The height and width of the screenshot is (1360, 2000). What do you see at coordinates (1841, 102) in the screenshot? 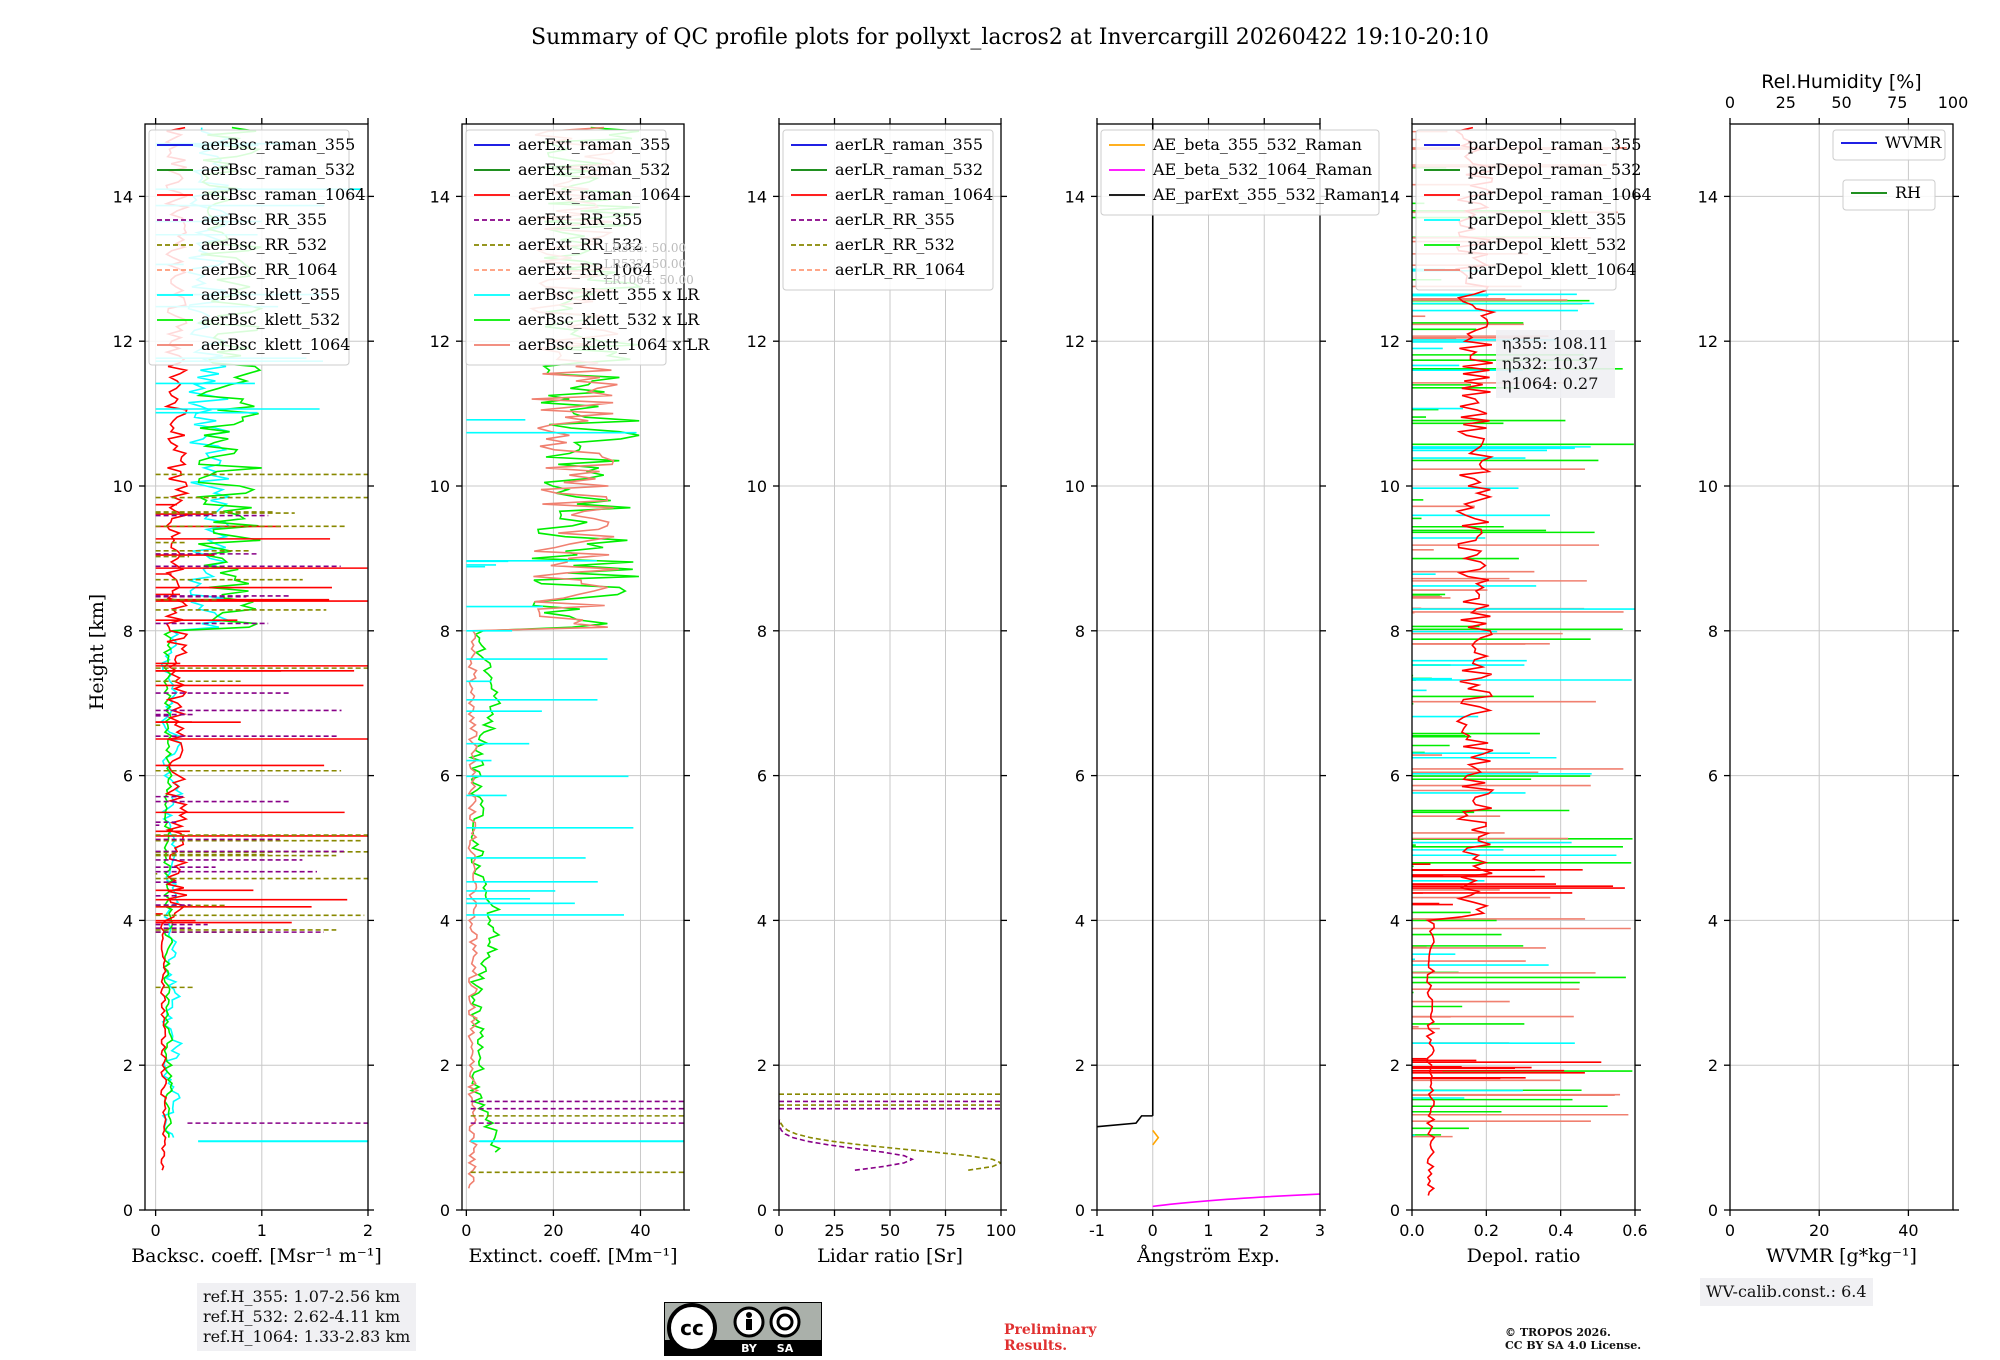
I see `top-x-tick-label: 50` at bounding box center [1841, 102].